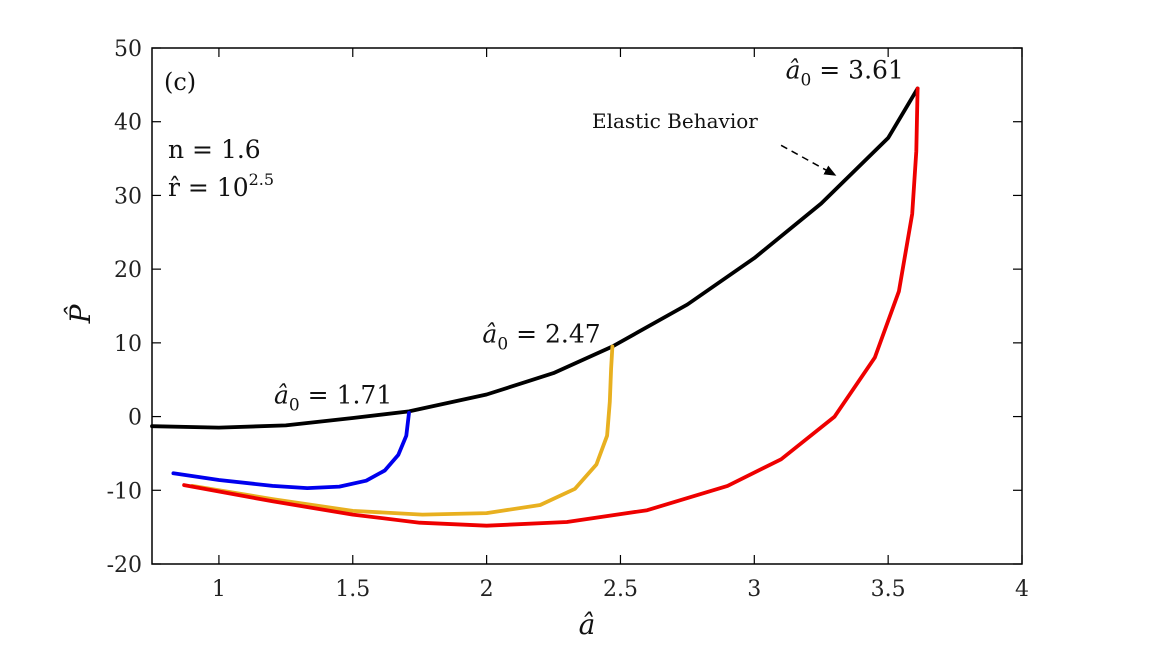 The height and width of the screenshot is (645, 1163). Describe the element at coordinates (620, 589) in the screenshot. I see `x-tick-label: 2.5` at that location.